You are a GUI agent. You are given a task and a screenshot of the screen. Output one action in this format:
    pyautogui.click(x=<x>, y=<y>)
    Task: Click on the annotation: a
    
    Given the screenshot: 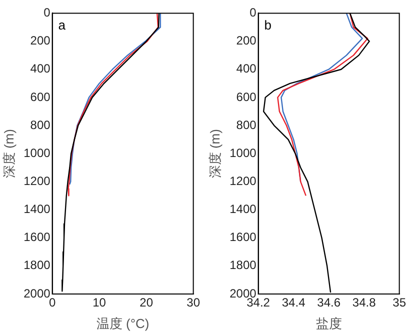 What is the action you would take?
    pyautogui.click(x=62, y=24)
    